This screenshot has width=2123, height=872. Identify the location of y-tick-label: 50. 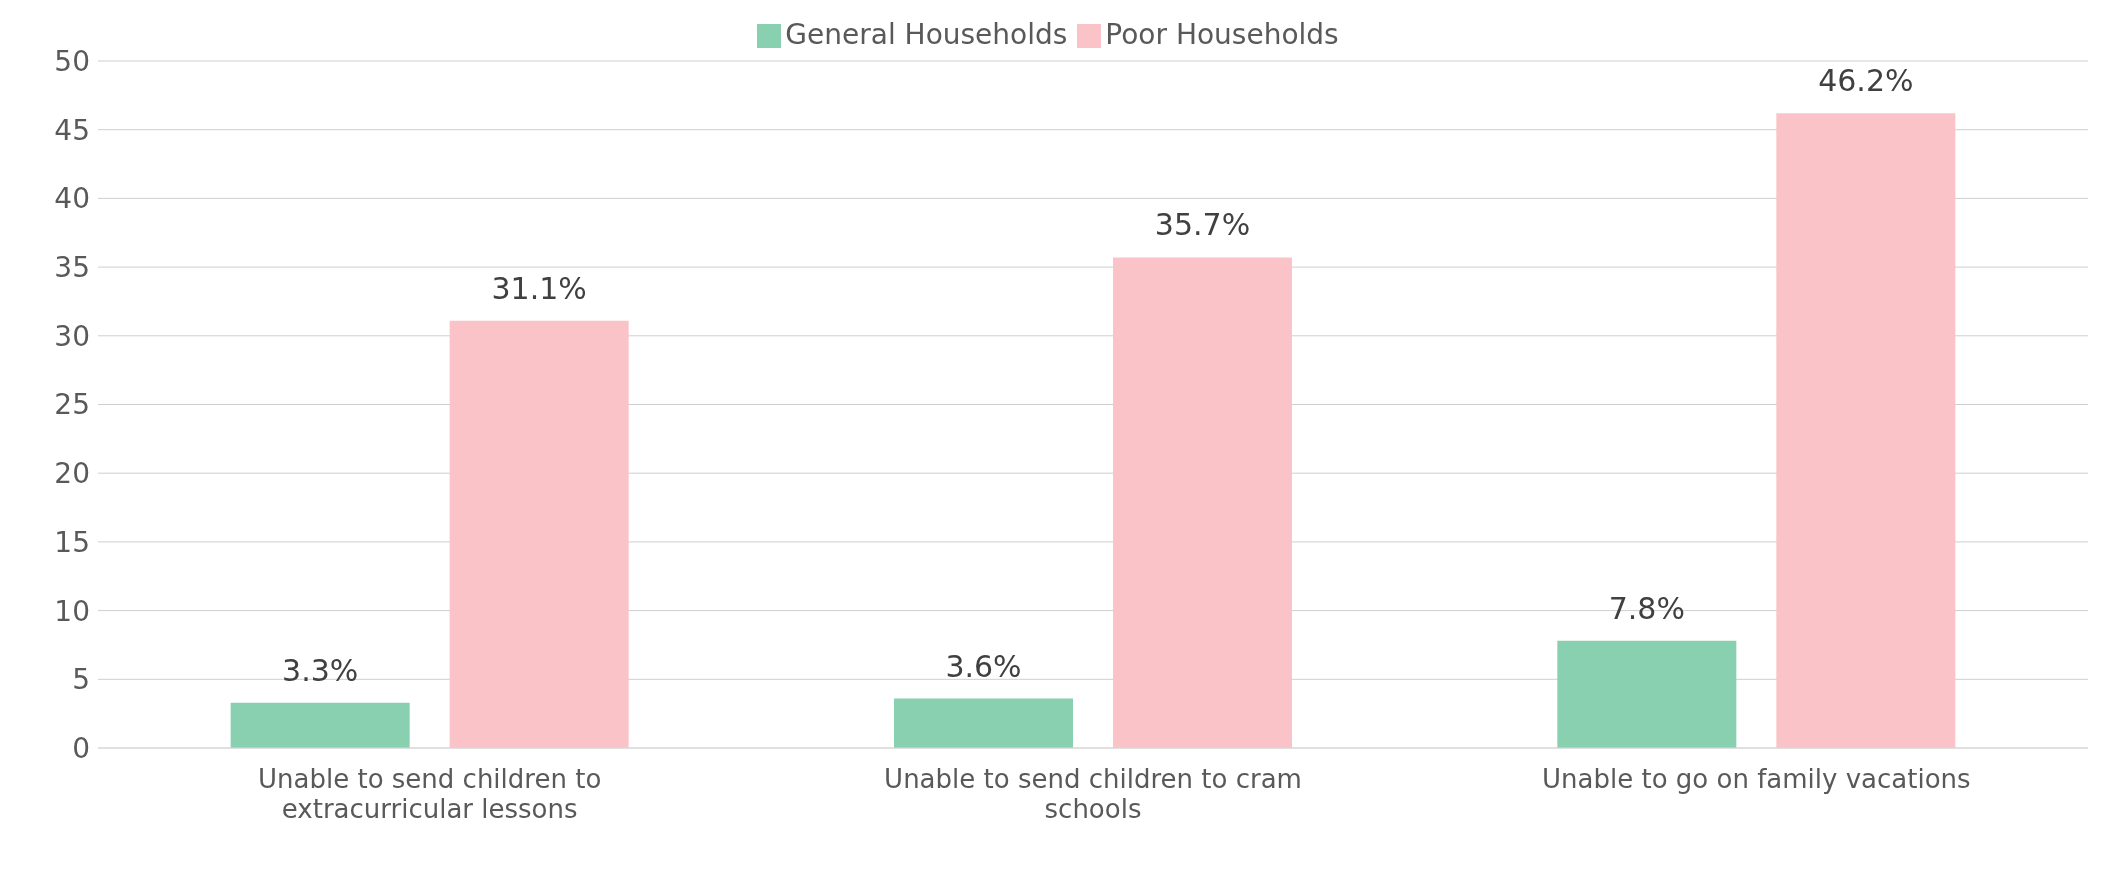
(72, 61).